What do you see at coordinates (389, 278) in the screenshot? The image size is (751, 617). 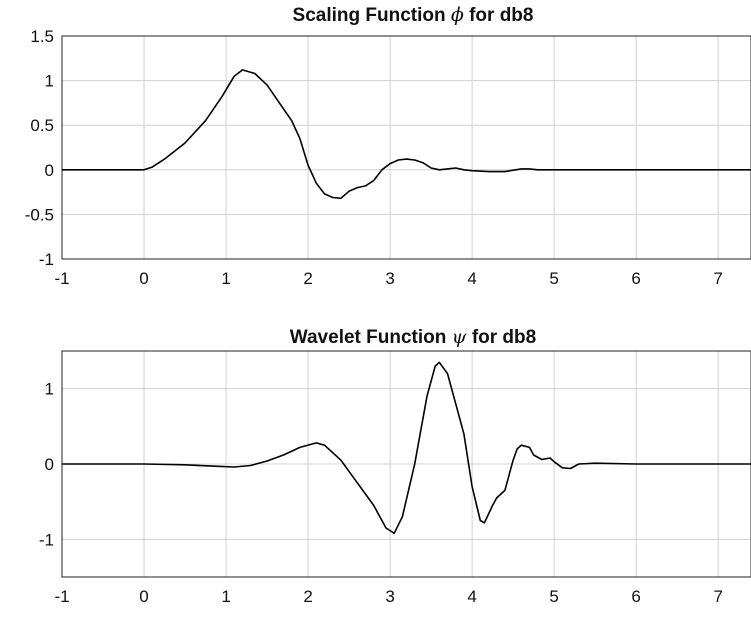 I see `scaling-plot-x-tick-label: 3` at bounding box center [389, 278].